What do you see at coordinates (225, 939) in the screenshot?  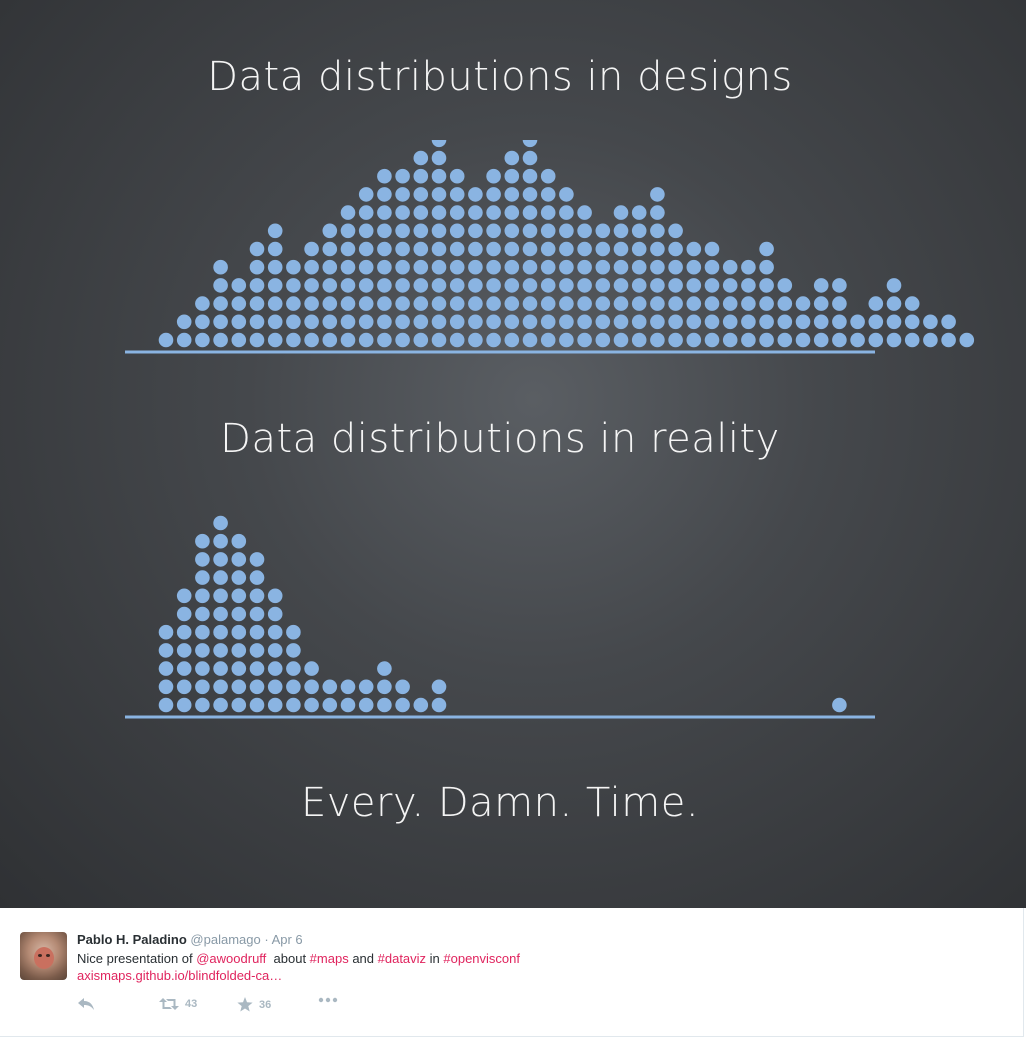 I see `author-handle: @palamago` at bounding box center [225, 939].